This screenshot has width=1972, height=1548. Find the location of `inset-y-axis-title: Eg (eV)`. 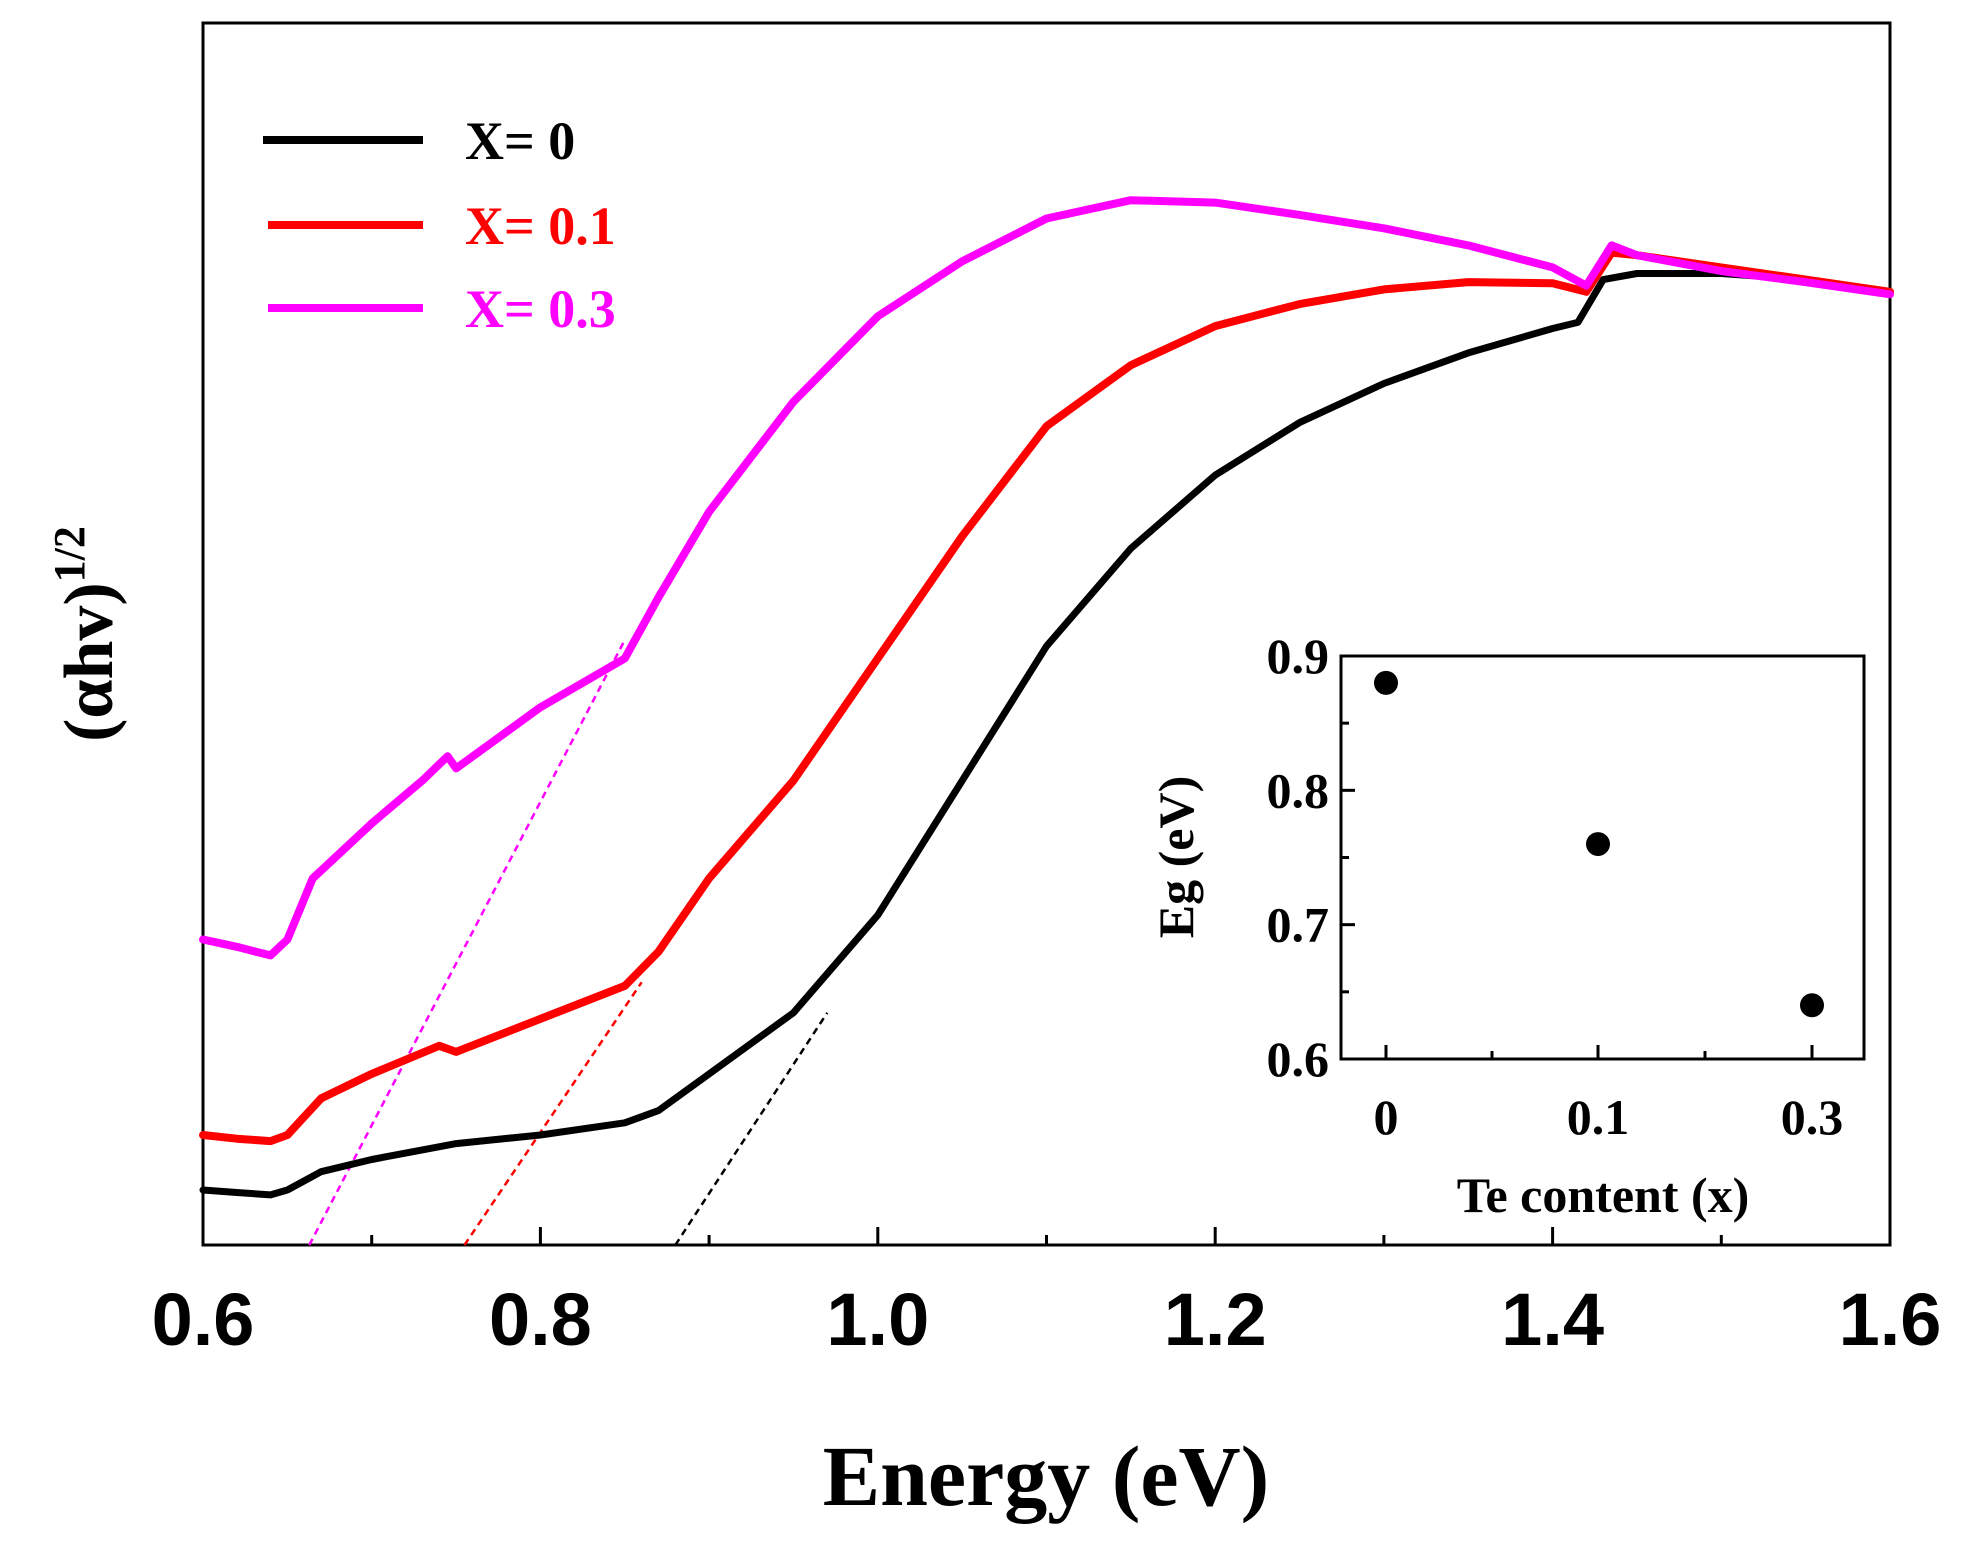

inset-y-axis-title: Eg (eV) is located at coordinates (1176, 857).